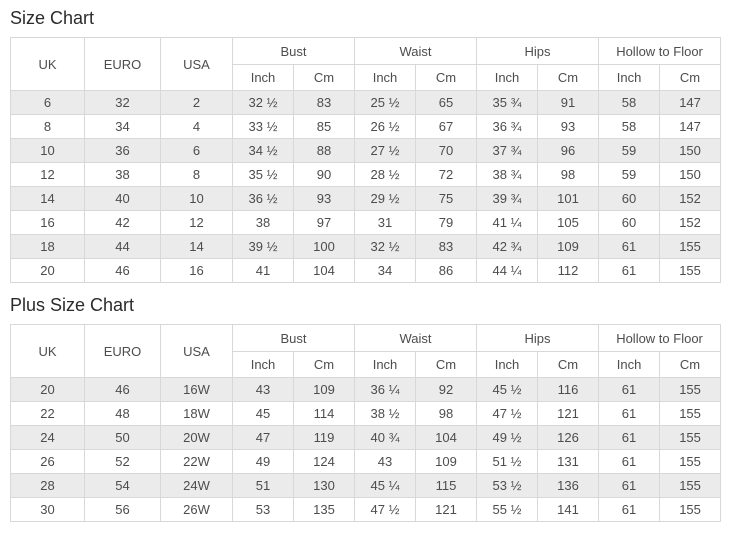  What do you see at coordinates (196, 509) in the screenshot?
I see `table-cell: 26W` at bounding box center [196, 509].